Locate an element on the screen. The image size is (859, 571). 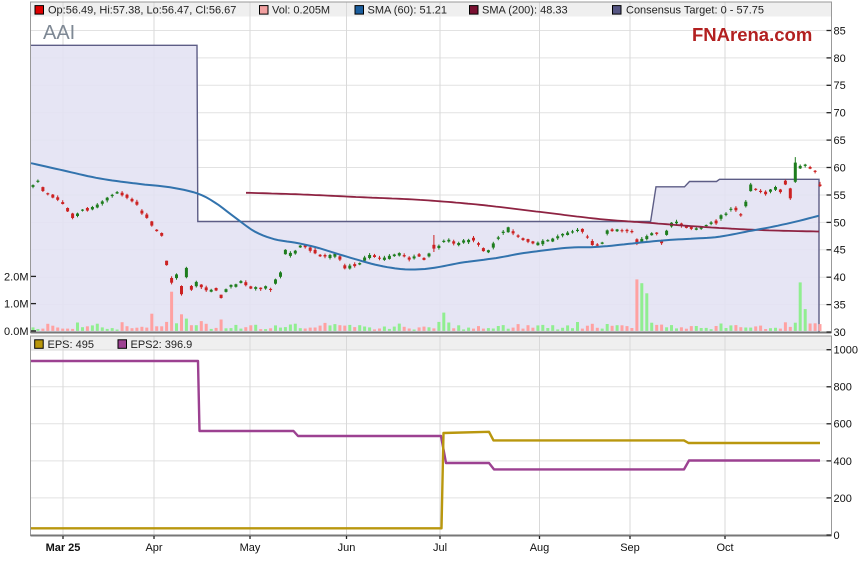
svg-text: 0.0M is located at coordinates (16, 332).